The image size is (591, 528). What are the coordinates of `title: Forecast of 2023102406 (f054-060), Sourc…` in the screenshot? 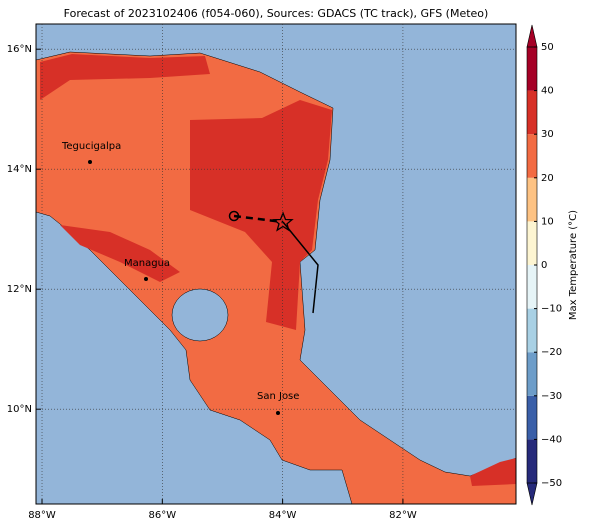 It's located at (276, 13).